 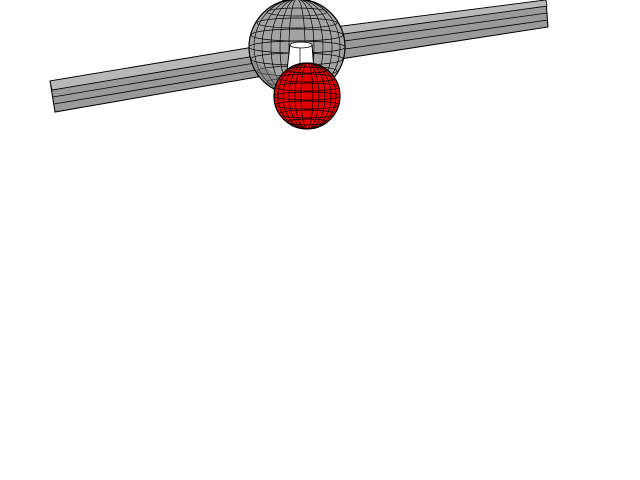 What do you see at coordinates (307, 96) in the screenshot?
I see `red-sphere` at bounding box center [307, 96].